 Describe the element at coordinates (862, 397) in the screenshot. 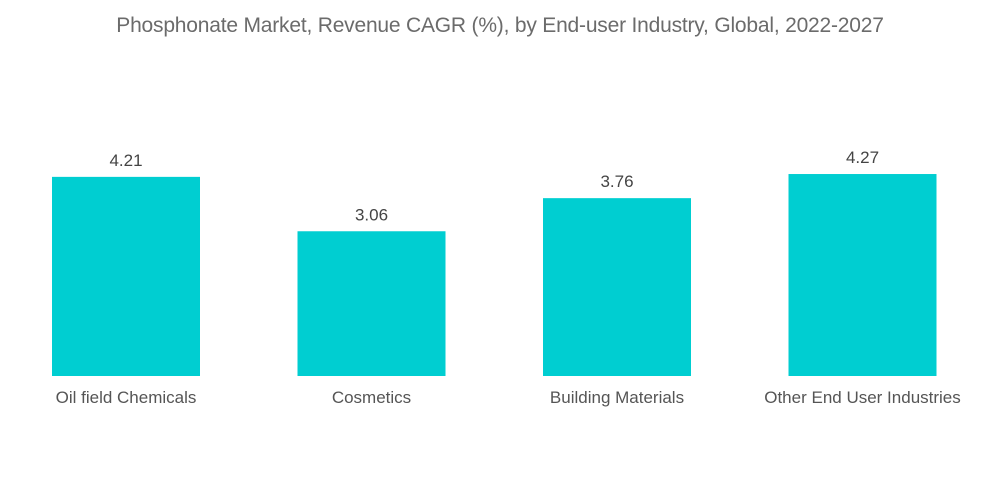

I see `x-tick-label: Other End User Industries` at that location.